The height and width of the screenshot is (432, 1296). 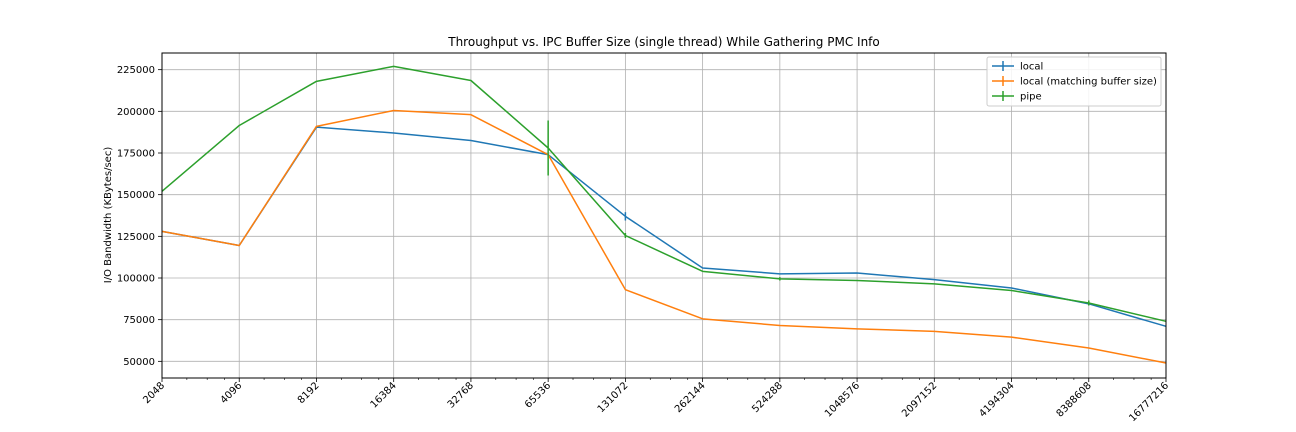 I want to click on y-tick-label: 100000, so click(x=136, y=279).